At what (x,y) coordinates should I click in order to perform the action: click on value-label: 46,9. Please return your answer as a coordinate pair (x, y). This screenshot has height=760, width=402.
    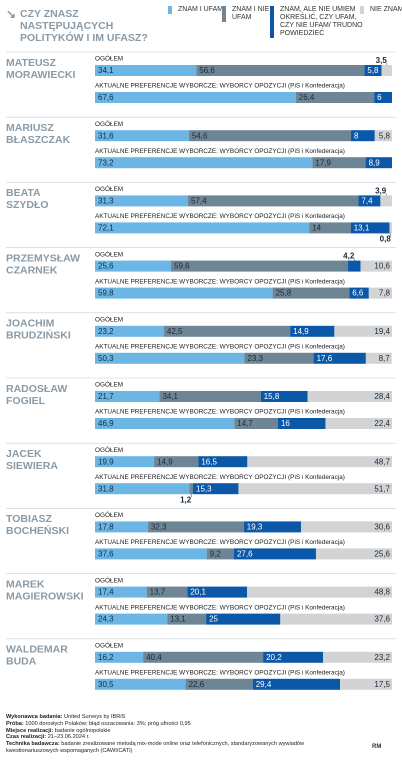
    Looking at the image, I should click on (106, 423).